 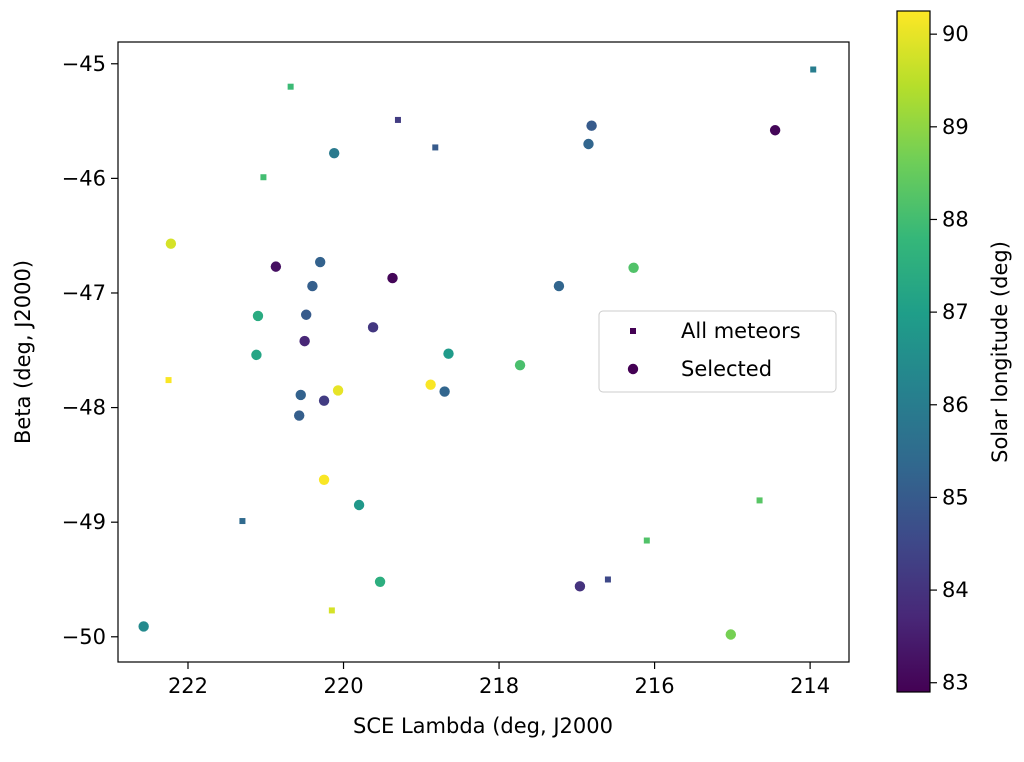 I want to click on x-tick-label: 216, so click(x=655, y=686).